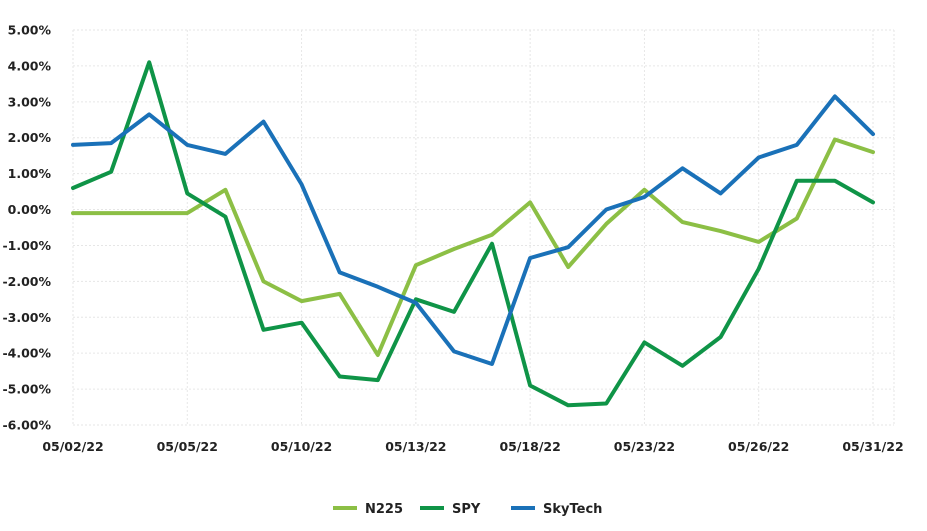 The image size is (927, 531). I want to click on legend: N225 SPY SkyTech, so click(467, 509).